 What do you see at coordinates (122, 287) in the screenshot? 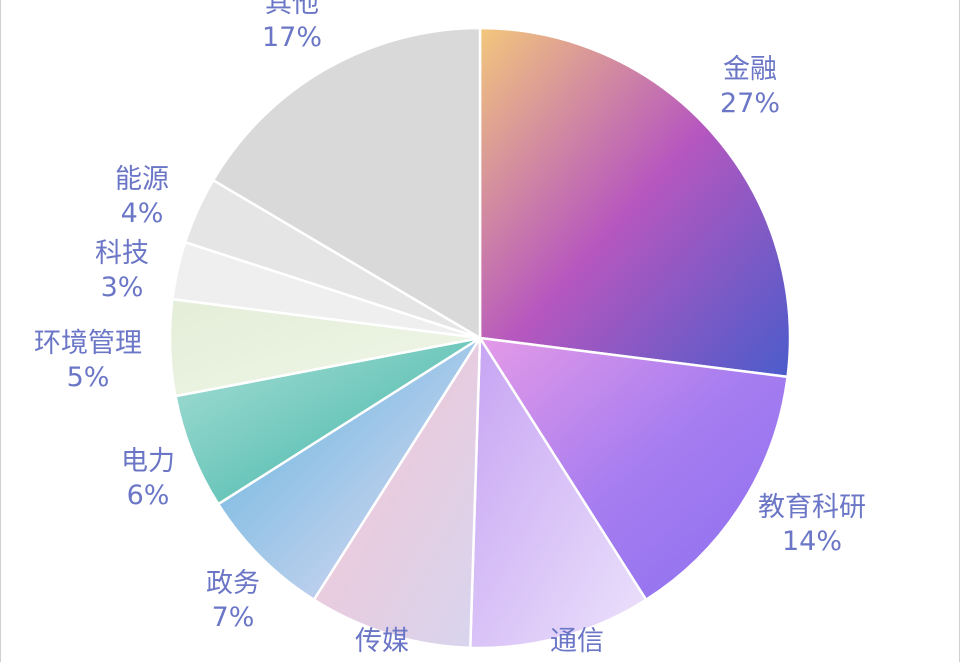
I see `slice-label-pct: 3%` at bounding box center [122, 287].